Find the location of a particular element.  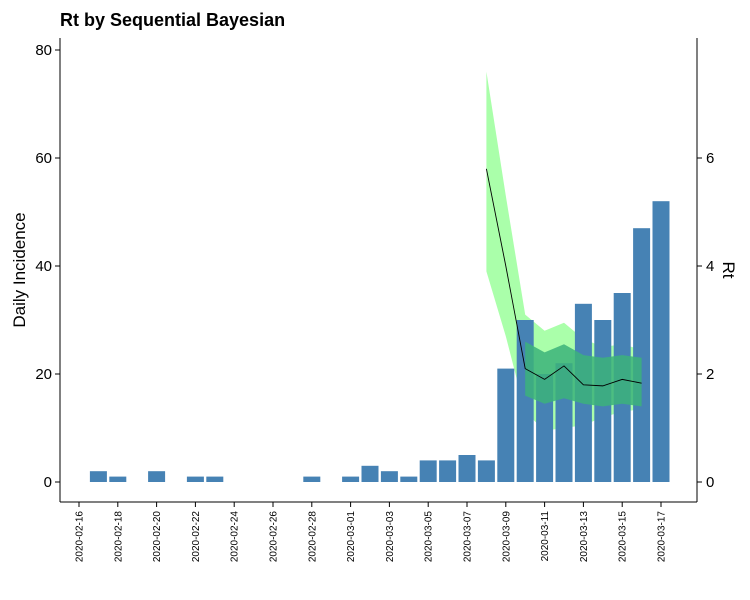

y-axis-title-left: Daily Incidence is located at coordinates (19, 269).